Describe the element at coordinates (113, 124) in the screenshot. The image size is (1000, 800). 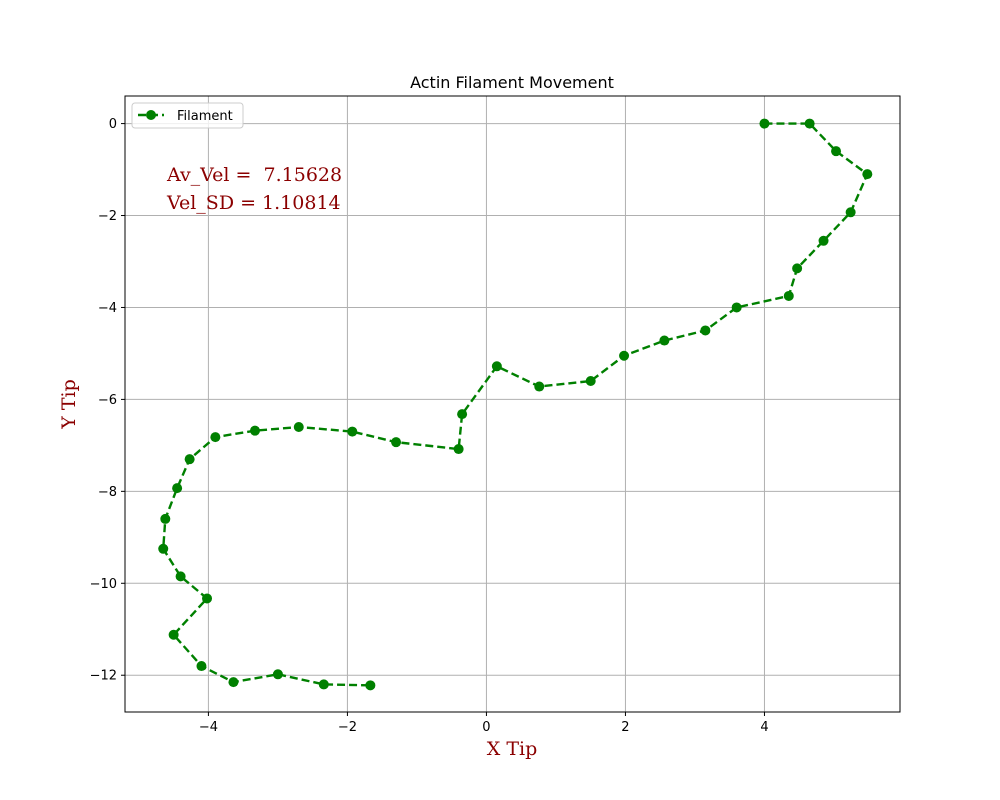
I see `y-tick-label: 0` at that location.